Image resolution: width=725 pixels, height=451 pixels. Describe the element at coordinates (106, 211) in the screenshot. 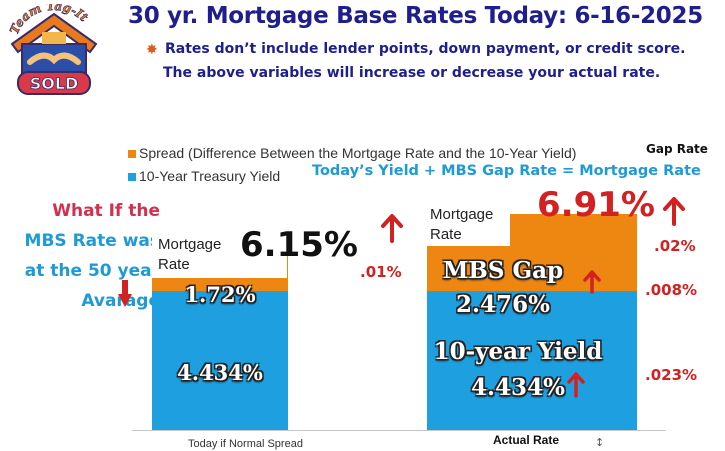

I see `what-if-line-1: What If the` at that location.